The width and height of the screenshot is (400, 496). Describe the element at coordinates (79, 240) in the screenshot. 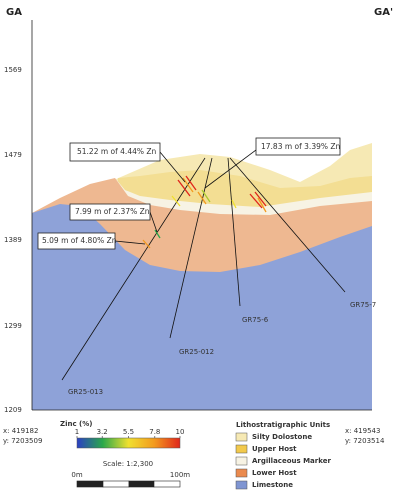

I see `annotation: 5.09 m of 4.80% Zn` at that location.